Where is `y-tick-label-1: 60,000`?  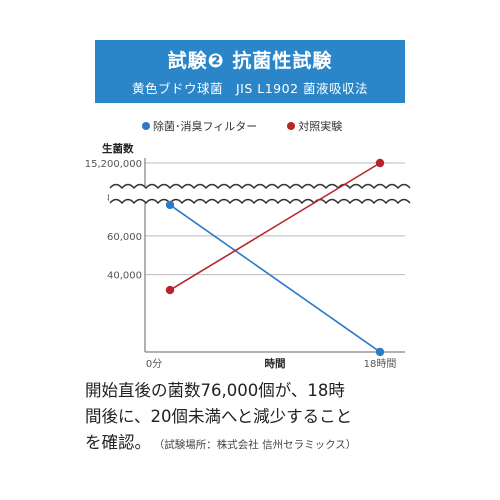 y-tick-label-1: 60,000 is located at coordinates (124, 237).